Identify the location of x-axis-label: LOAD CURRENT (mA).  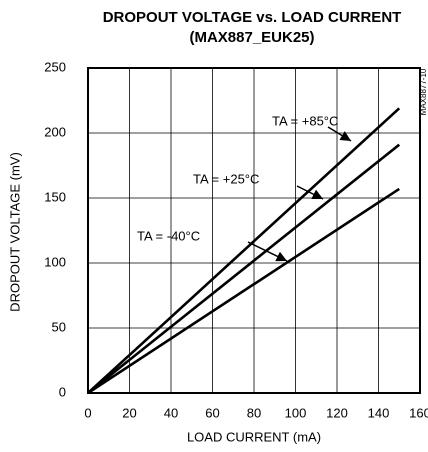
(254, 436).